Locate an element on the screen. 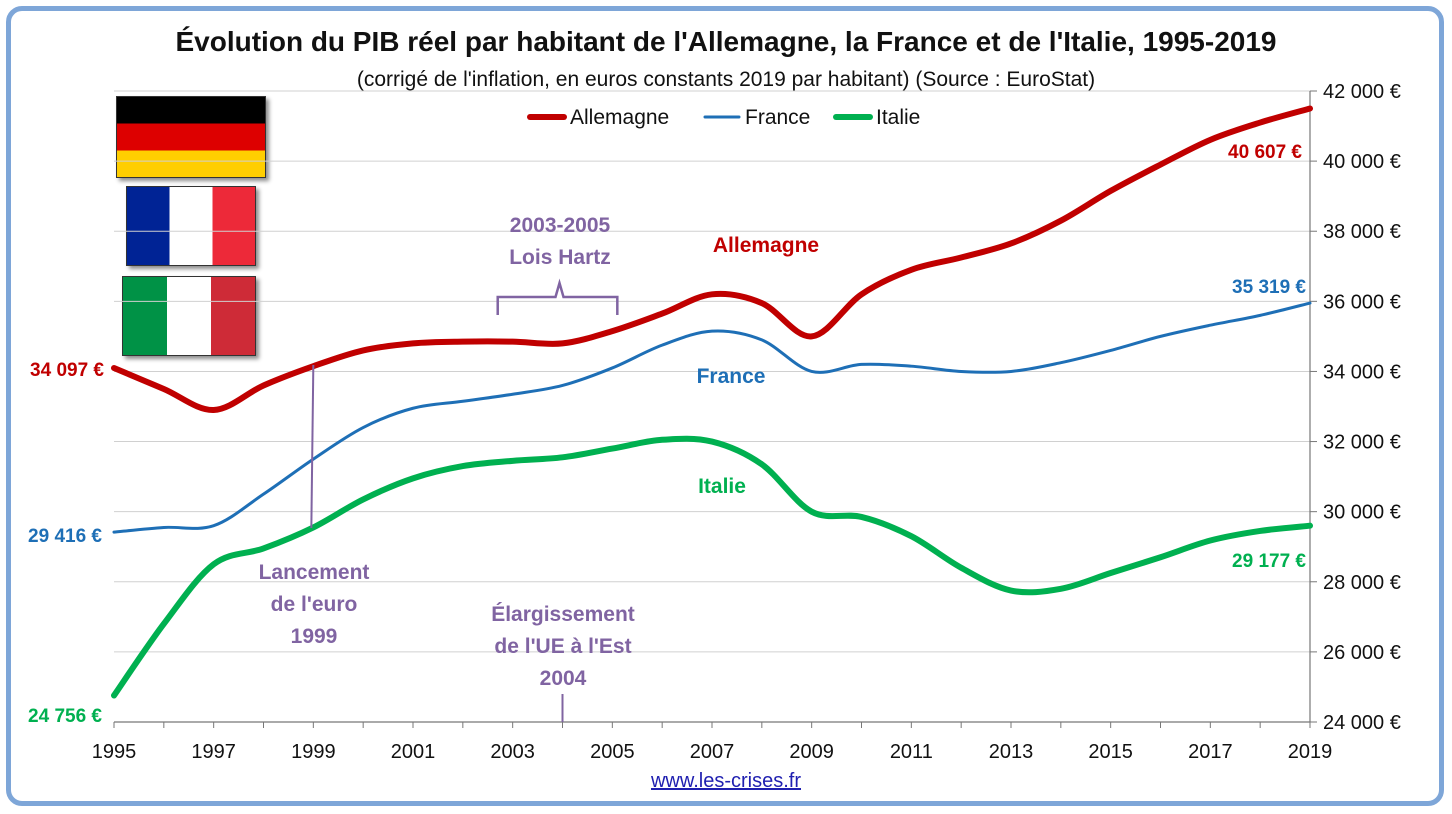 This screenshot has width=1452, height=814. end-label-allemagne: 40 607 € is located at coordinates (1265, 152).